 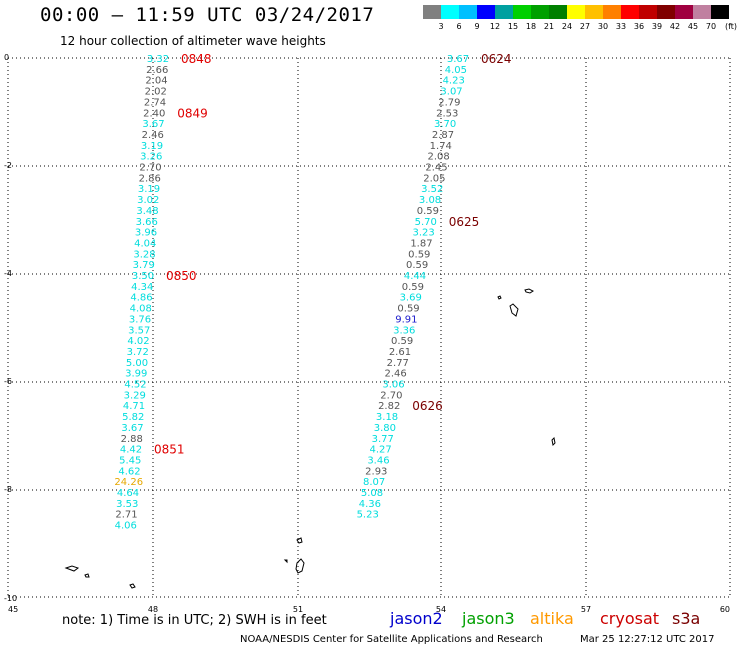 I want to click on wave-height-label: 2.66, so click(x=157, y=70).